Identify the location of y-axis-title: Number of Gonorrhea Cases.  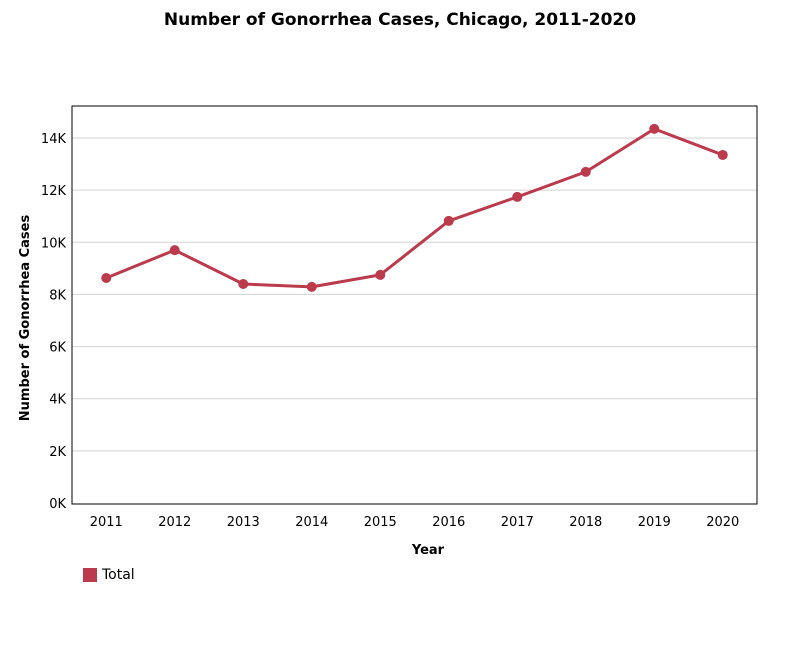
(25, 318).